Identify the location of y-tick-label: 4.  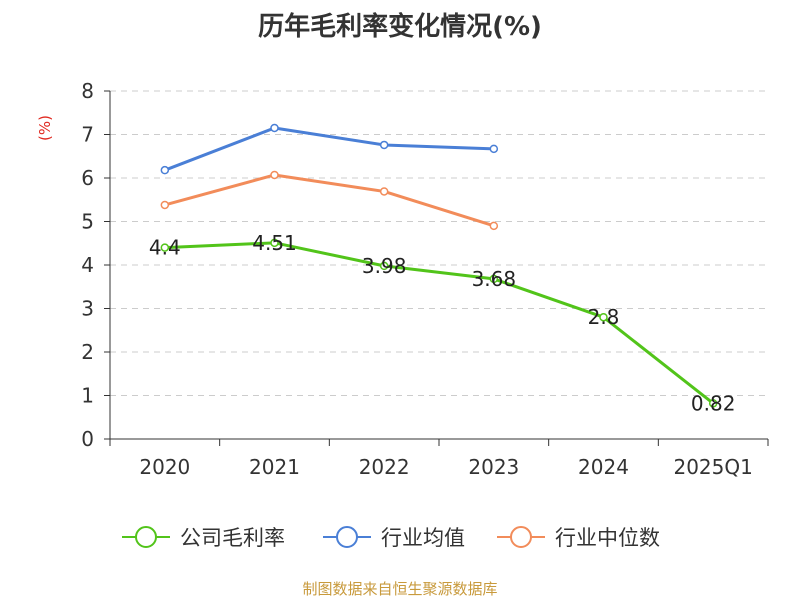
(87, 265).